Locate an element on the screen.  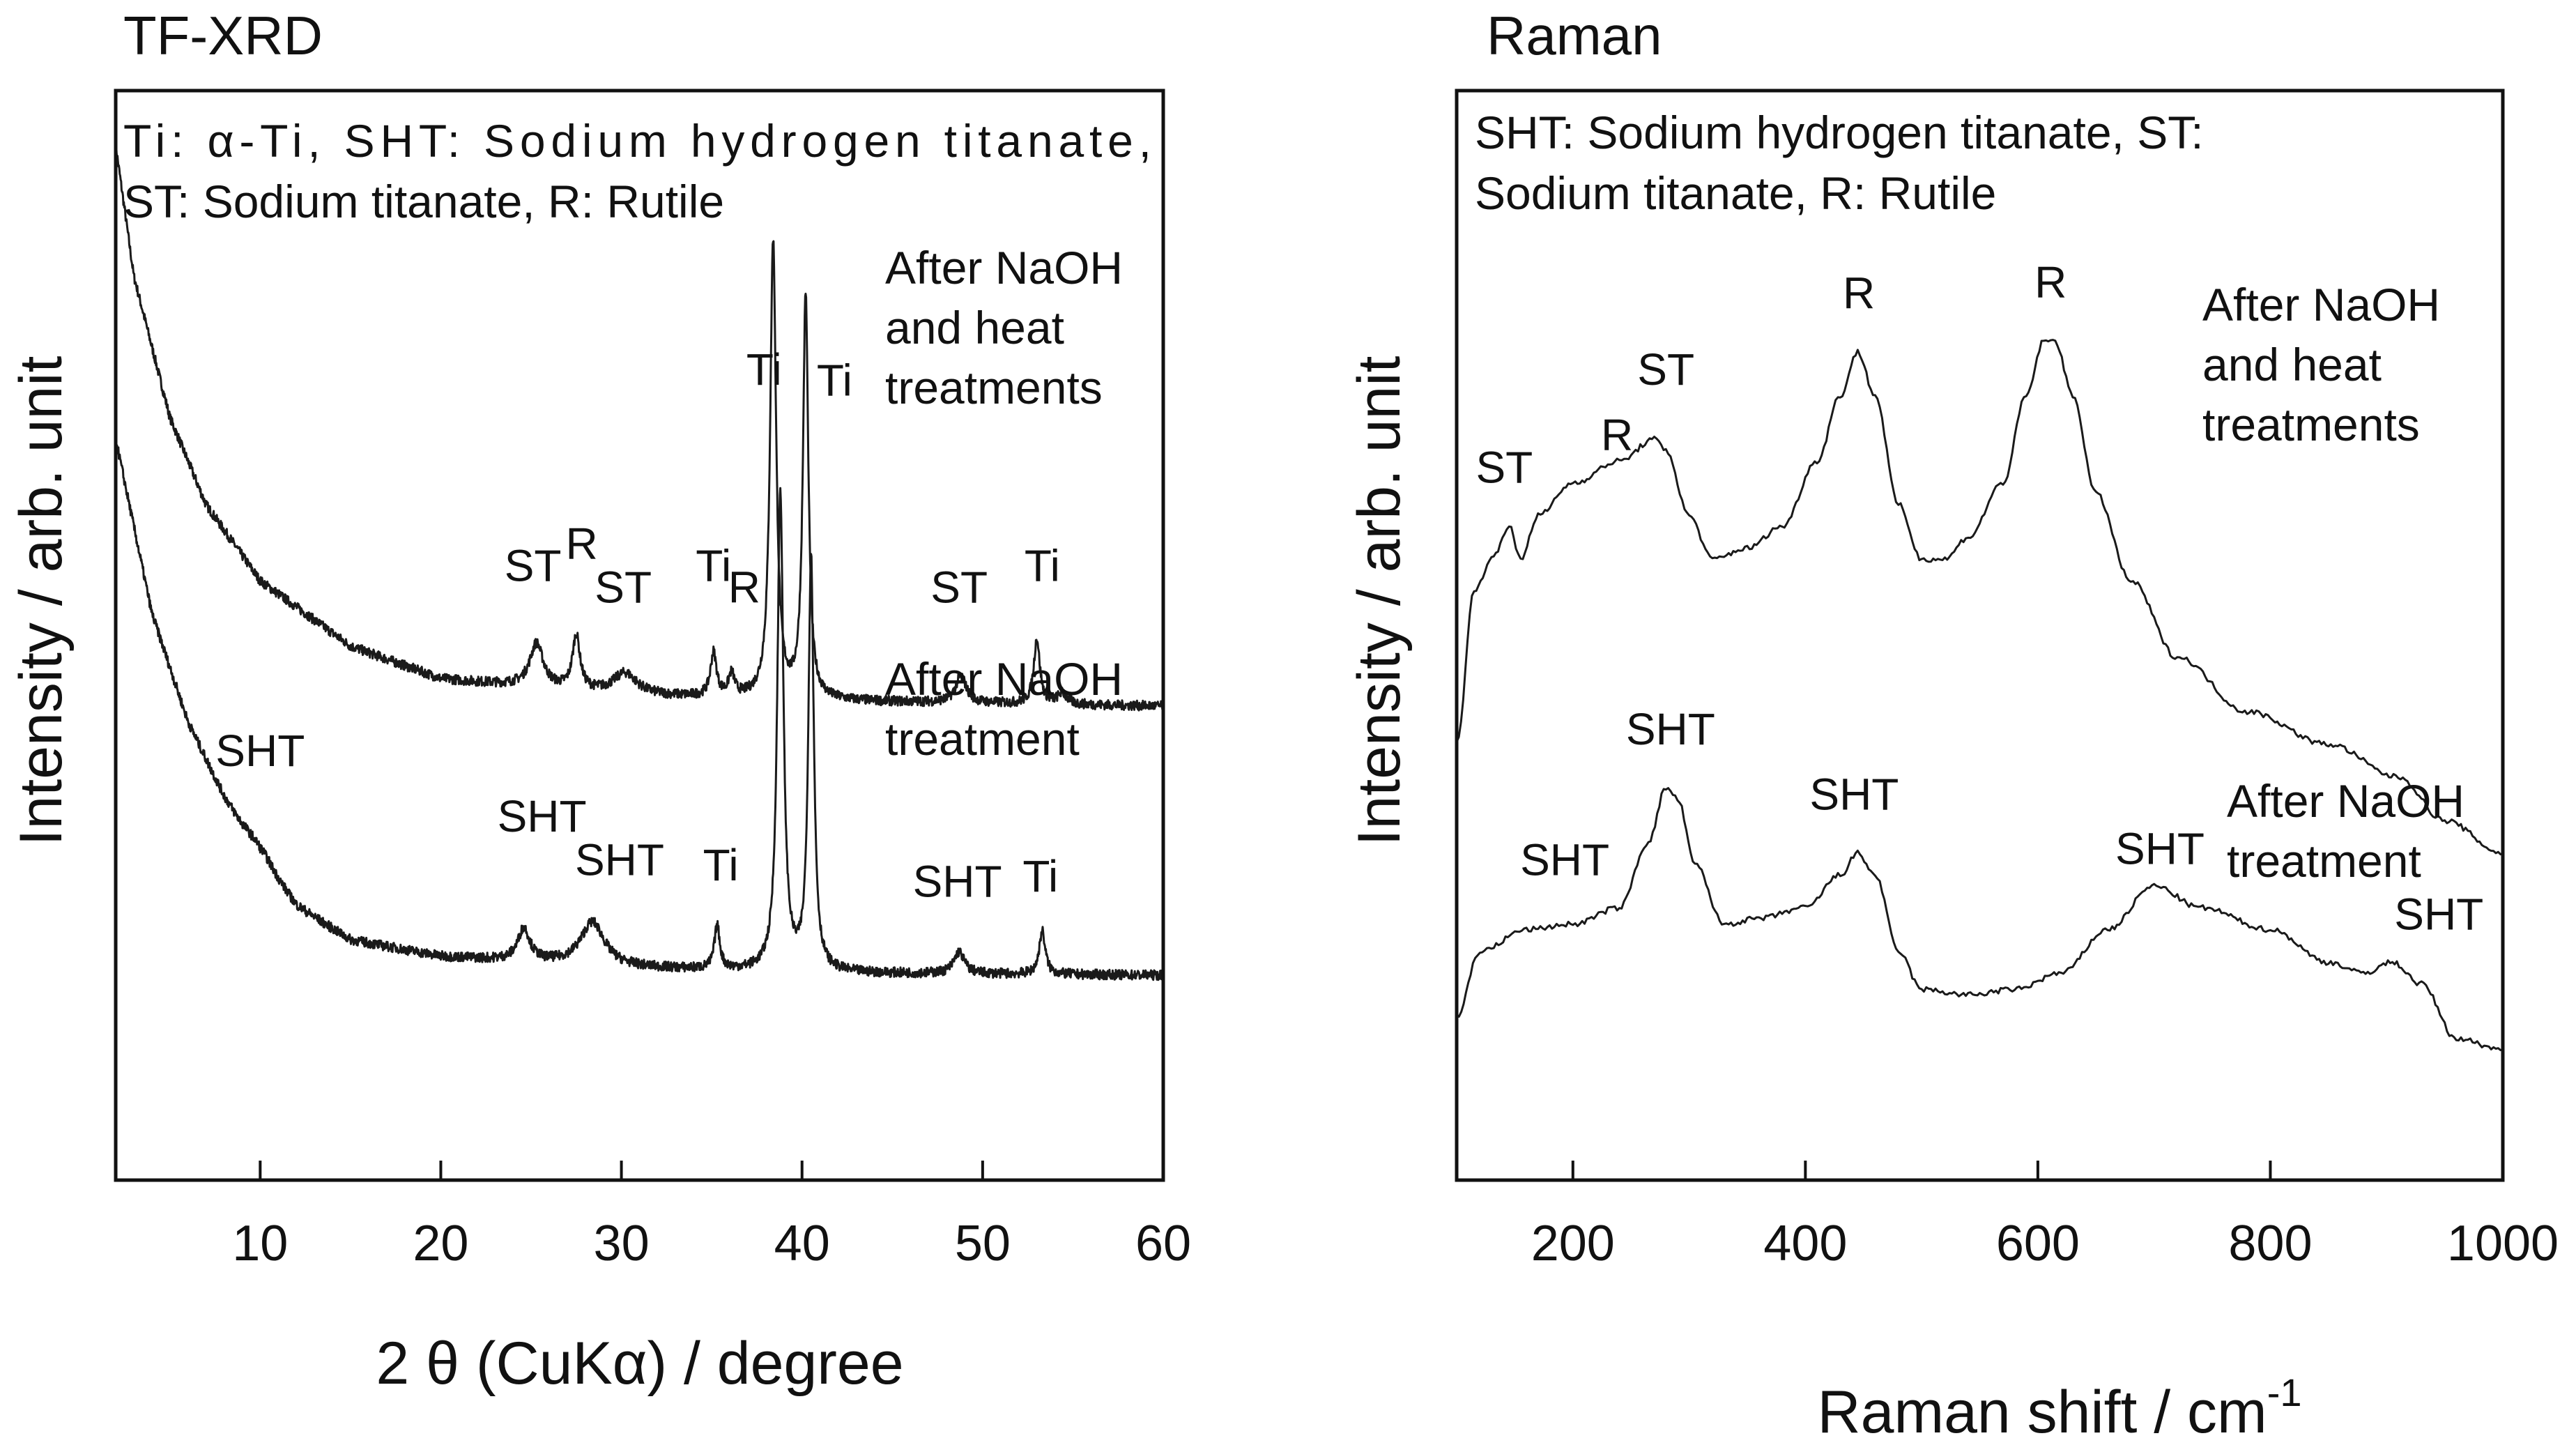
xrd-curve-label-naoh-line-1: After NaOH is located at coordinates (1004, 679).